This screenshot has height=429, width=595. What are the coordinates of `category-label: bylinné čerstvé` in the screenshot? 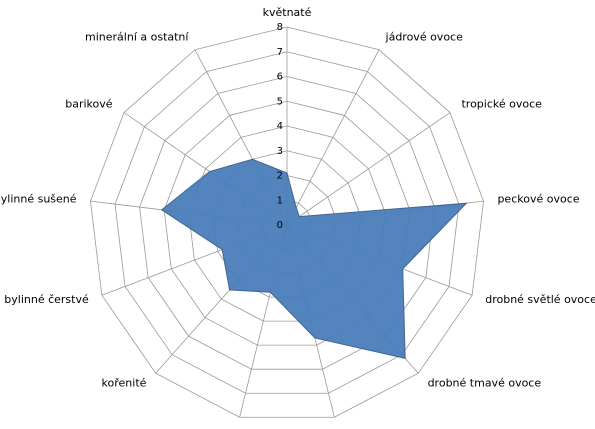 It's located at (46, 299).